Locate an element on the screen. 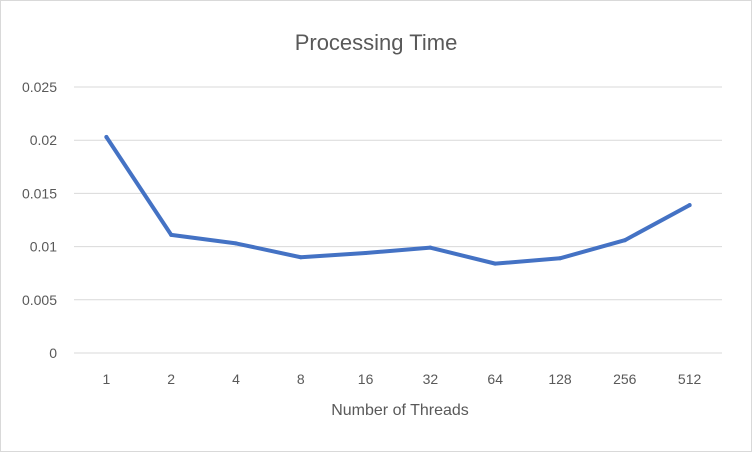 Image resolution: width=752 pixels, height=452 pixels. y-tick-label: 0 is located at coordinates (53, 353).